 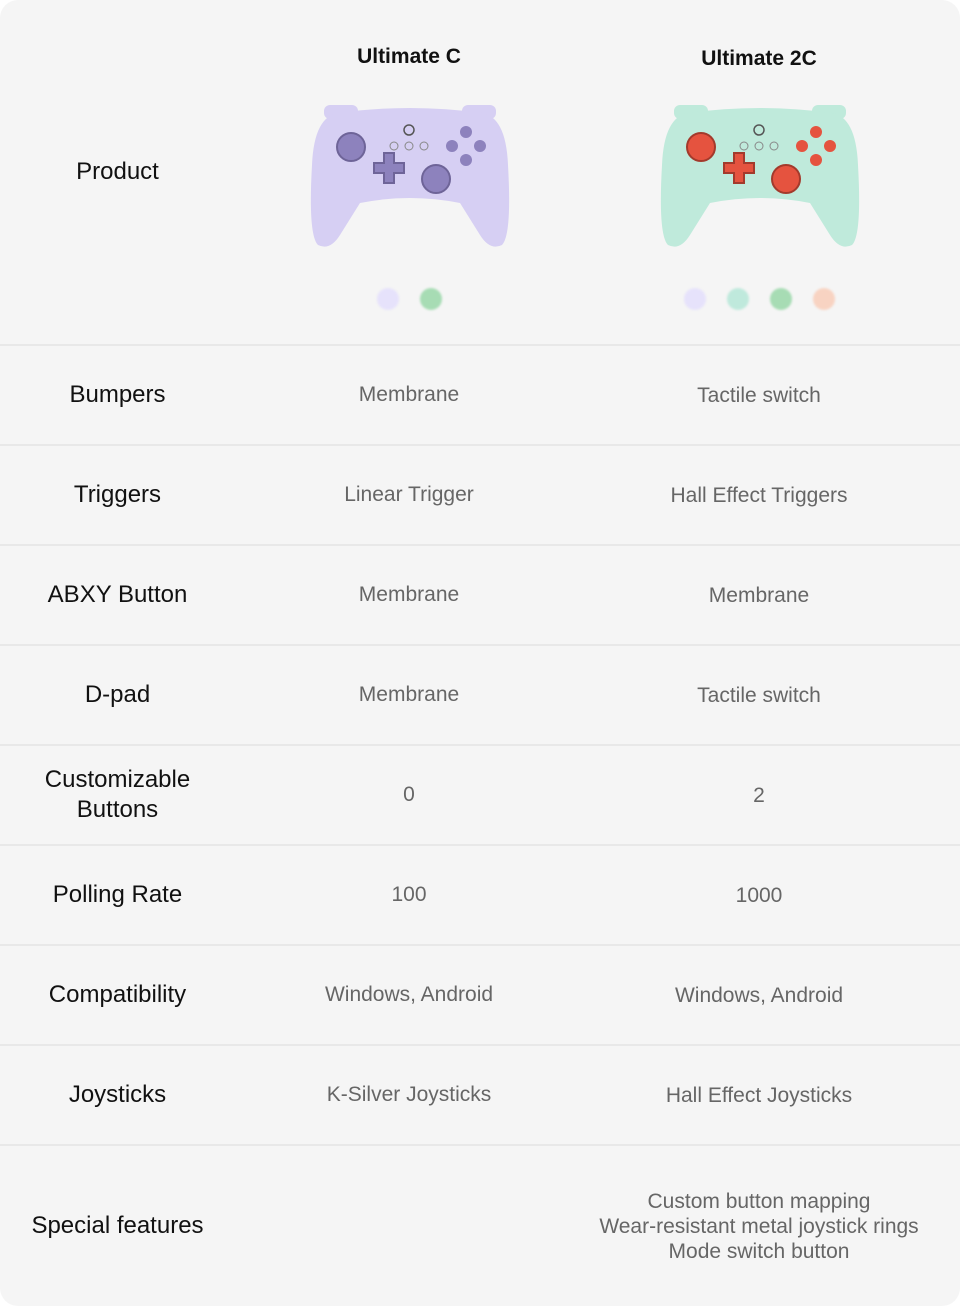 I want to click on row-label: Triggers, so click(x=117, y=494).